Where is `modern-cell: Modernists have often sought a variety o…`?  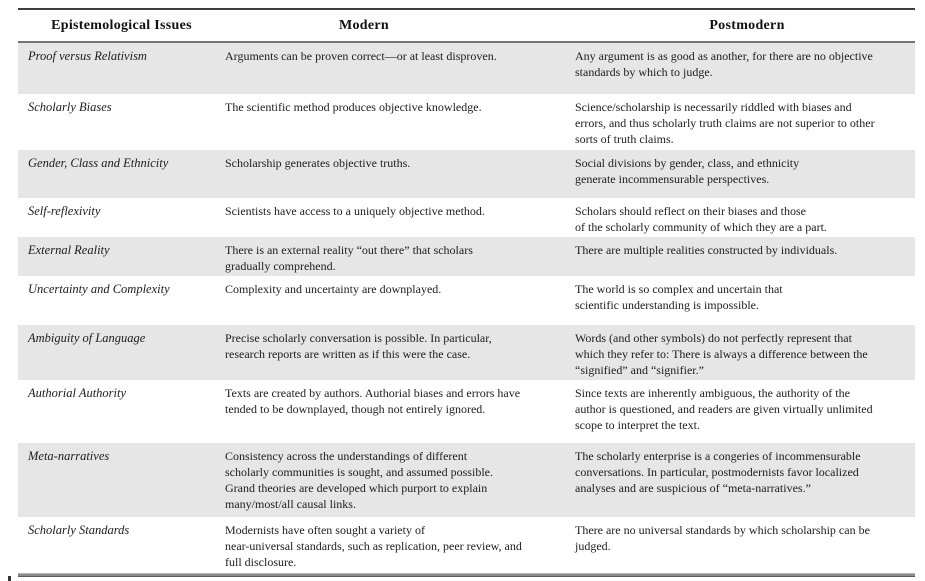 modern-cell: Modernists have often sought a variety o… is located at coordinates (373, 546).